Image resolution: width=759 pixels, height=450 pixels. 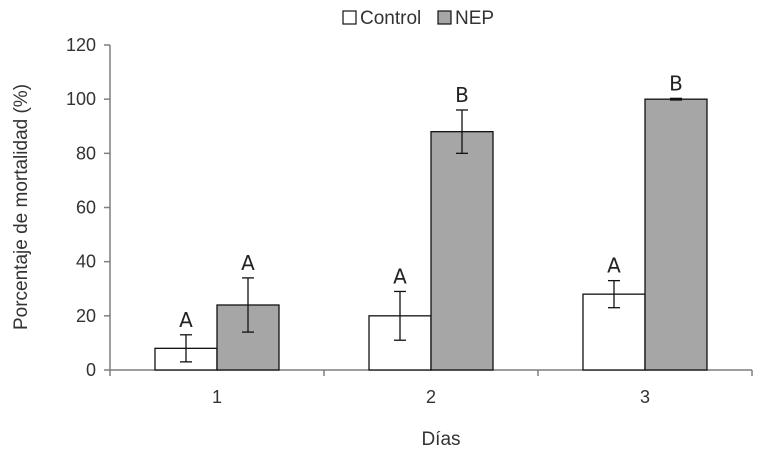 What do you see at coordinates (81, 45) in the screenshot?
I see `y-tick-label: 120` at bounding box center [81, 45].